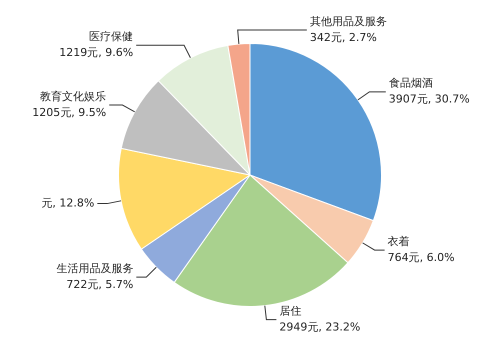  Describe the element at coordinates (111, 37) in the screenshot. I see `slice-label: 医疗保健` at that location.